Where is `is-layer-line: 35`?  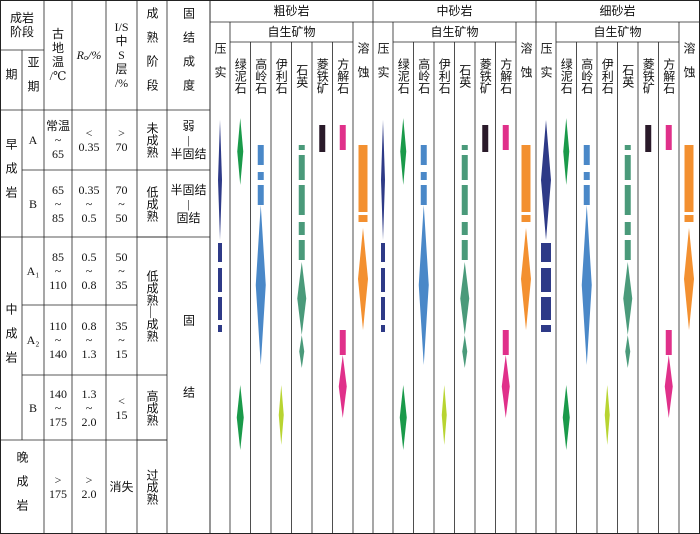
is-layer-line: 35 is located at coordinates (121, 326).